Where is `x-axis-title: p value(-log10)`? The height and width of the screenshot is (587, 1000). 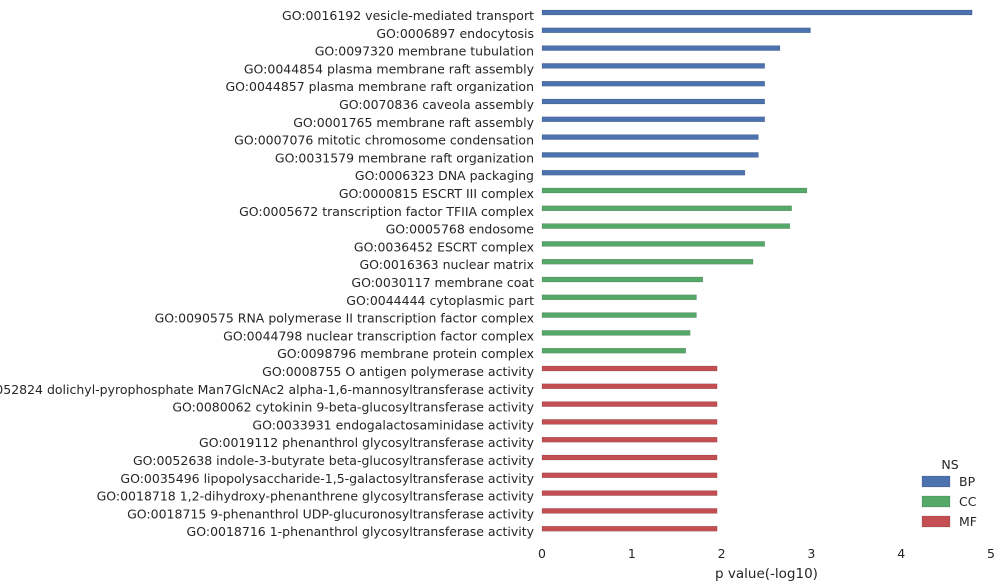
x-axis-title: p value(-log10) is located at coordinates (766, 574).